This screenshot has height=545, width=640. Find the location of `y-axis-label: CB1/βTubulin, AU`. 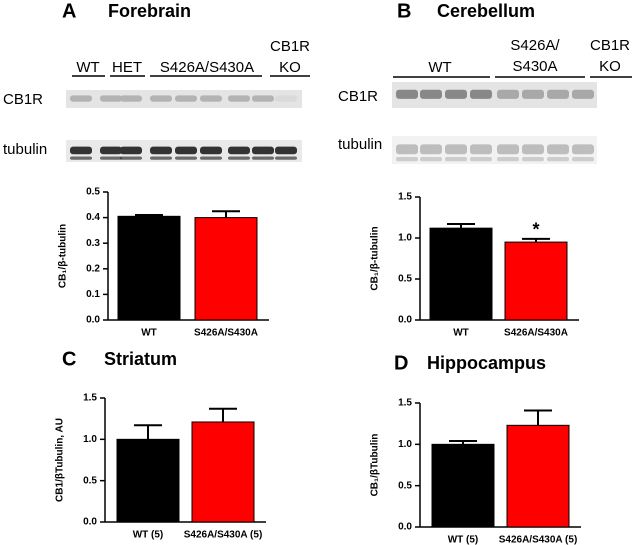

y-axis-label: CB1/βTubulin, AU is located at coordinates (60, 460).